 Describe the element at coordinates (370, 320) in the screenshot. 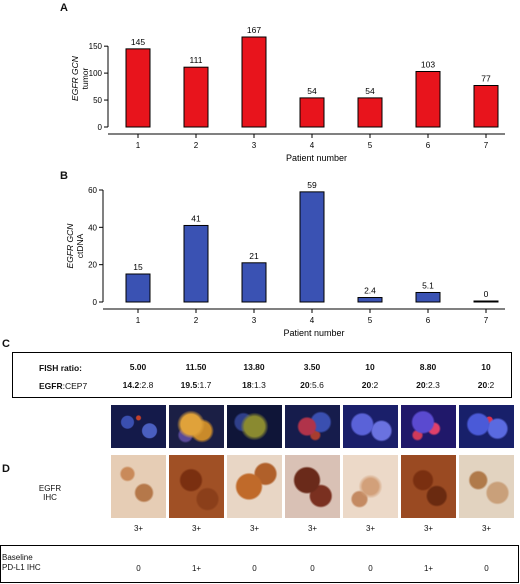

I see `chart-b-x-tick-label: 5` at that location.